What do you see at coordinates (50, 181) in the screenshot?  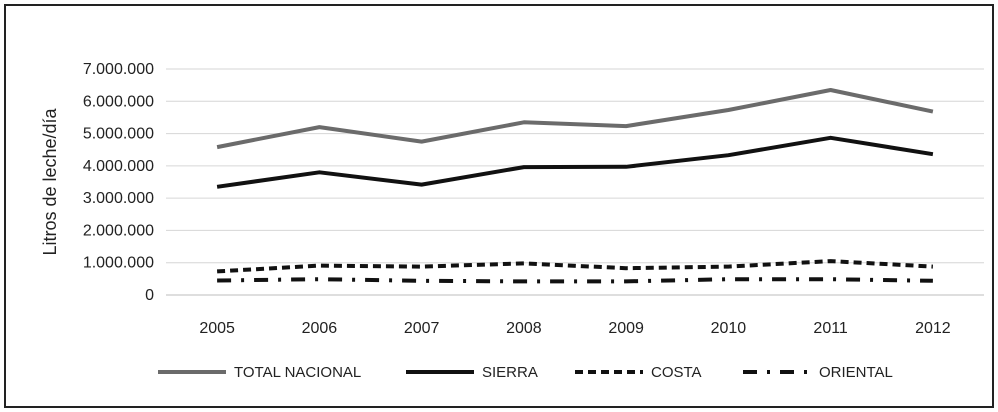 I see `y-axis-title: Litros de leche/día` at bounding box center [50, 181].